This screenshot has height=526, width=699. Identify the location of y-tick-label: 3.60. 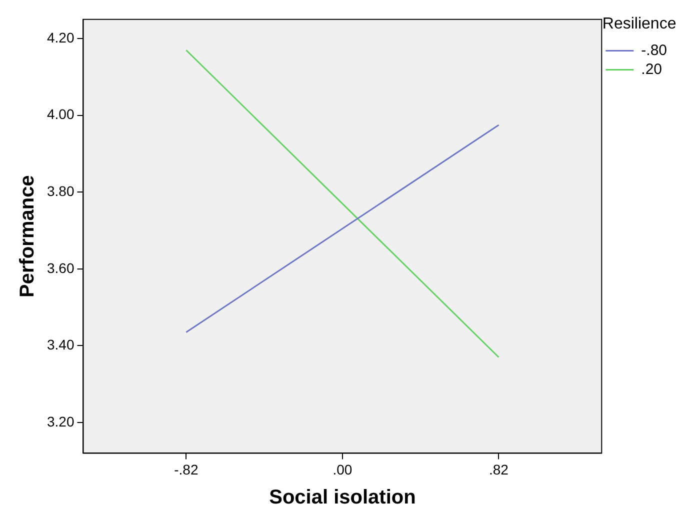
(60, 268).